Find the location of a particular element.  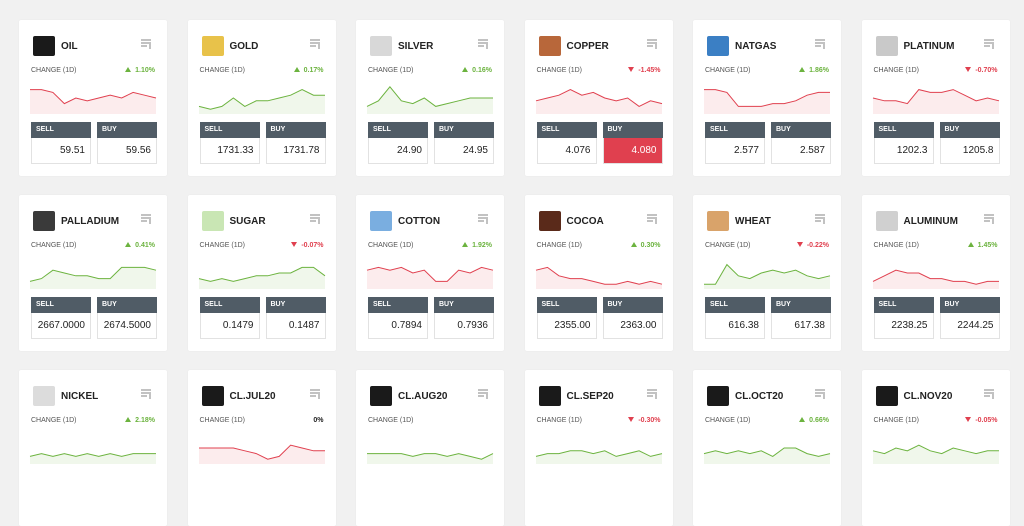

sell-price-box: 59.51 is located at coordinates (61, 151).